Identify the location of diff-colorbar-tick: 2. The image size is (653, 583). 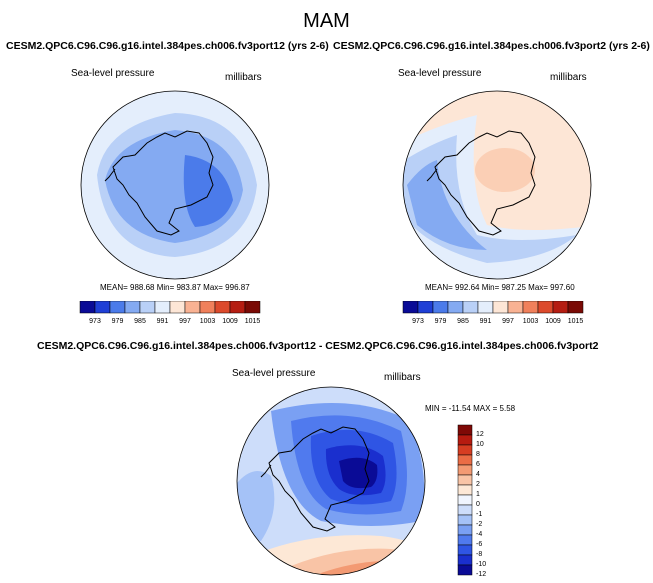
(478, 484).